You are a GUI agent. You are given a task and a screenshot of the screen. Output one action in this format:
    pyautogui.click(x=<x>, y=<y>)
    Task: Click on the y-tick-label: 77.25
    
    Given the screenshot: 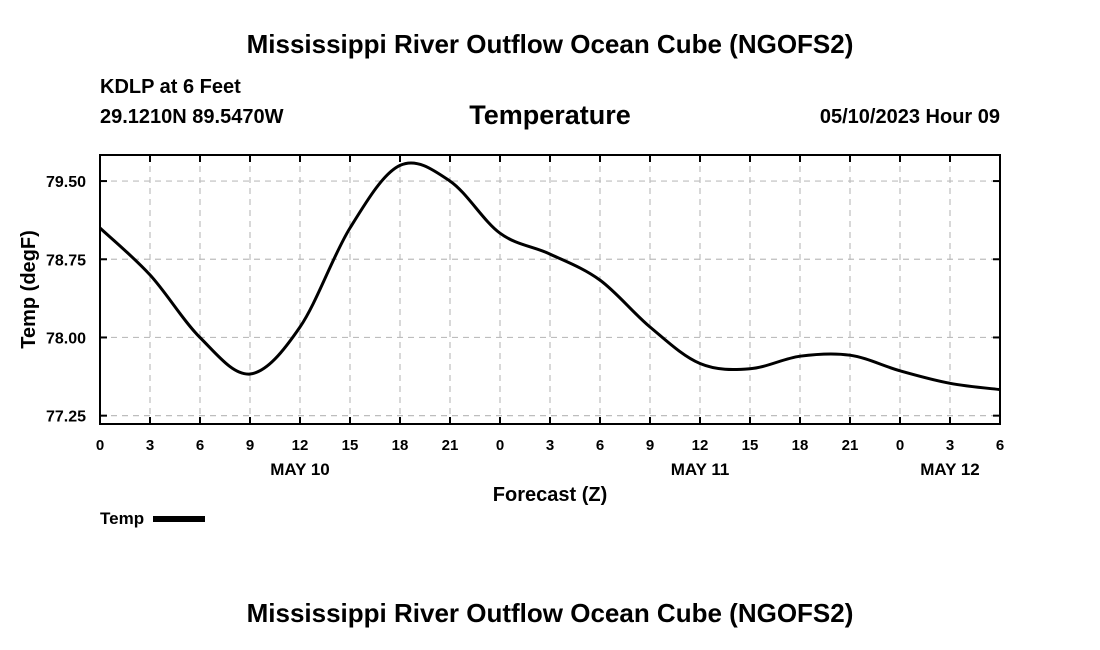 What is the action you would take?
    pyautogui.click(x=66, y=417)
    